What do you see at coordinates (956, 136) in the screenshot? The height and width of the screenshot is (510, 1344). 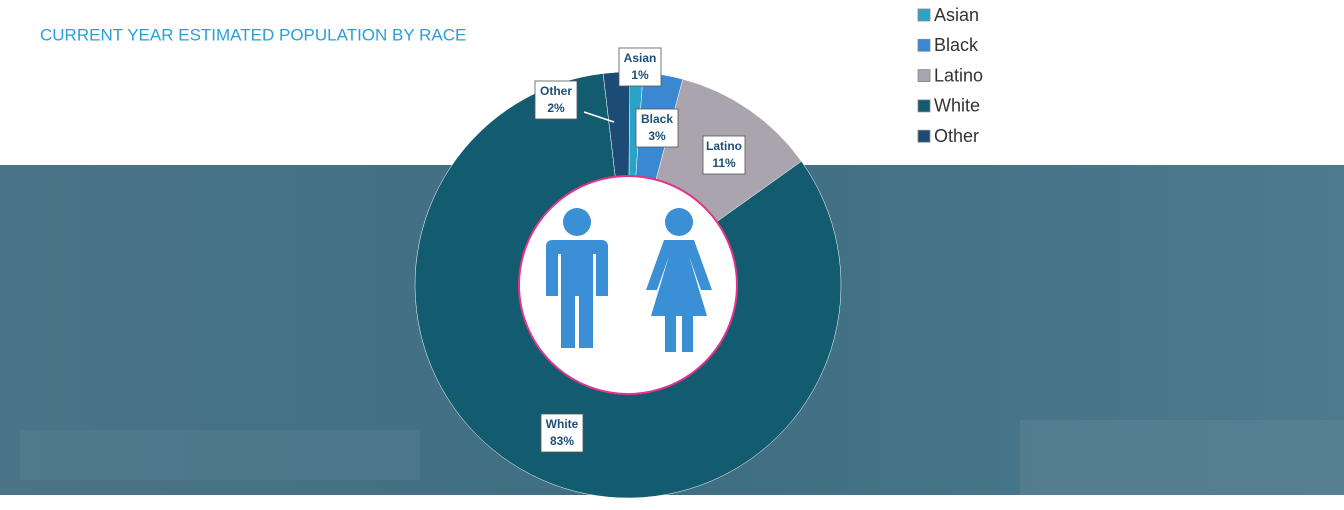 I see `legend-label: Other` at bounding box center [956, 136].